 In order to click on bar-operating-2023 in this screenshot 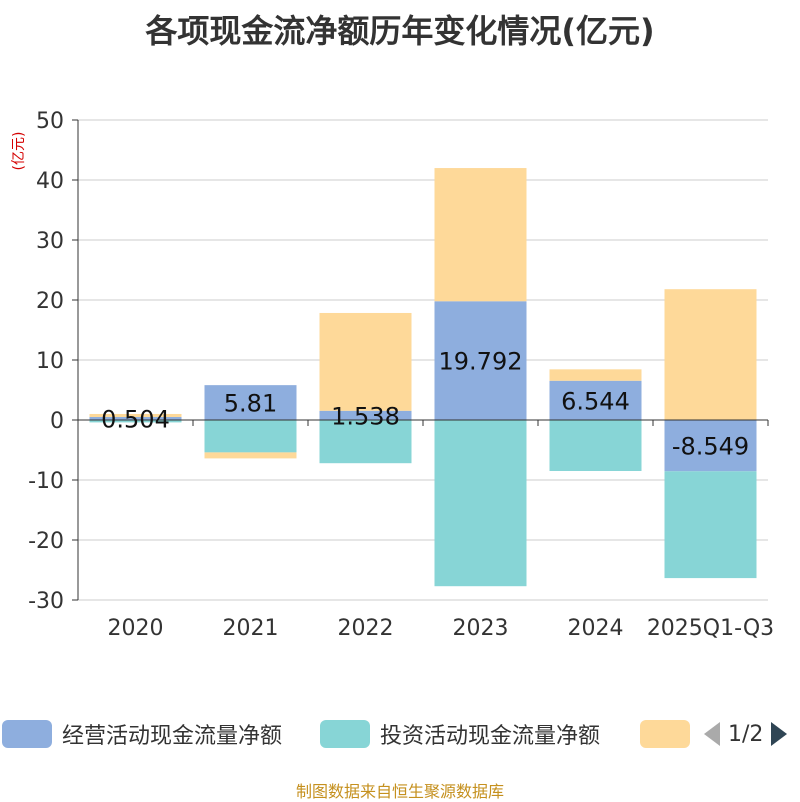, I will do `click(480, 360)`.